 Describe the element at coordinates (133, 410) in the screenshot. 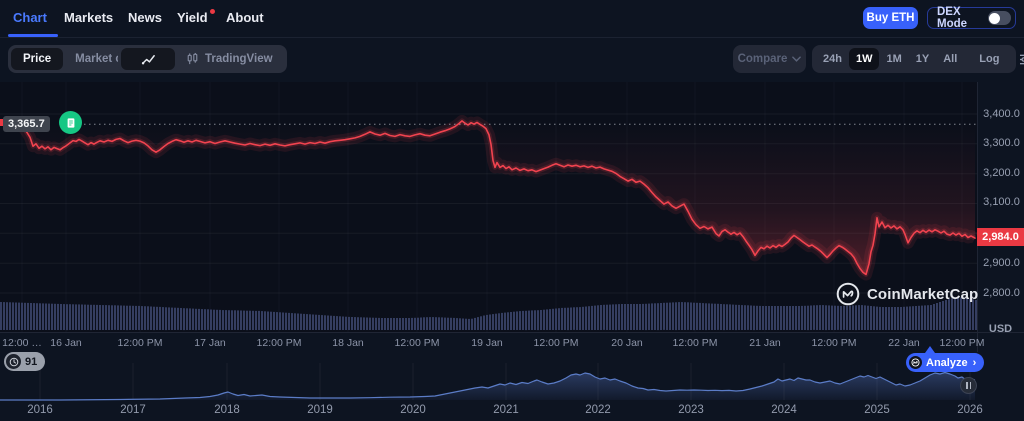

I see `navigator-year-label: 2017` at that location.